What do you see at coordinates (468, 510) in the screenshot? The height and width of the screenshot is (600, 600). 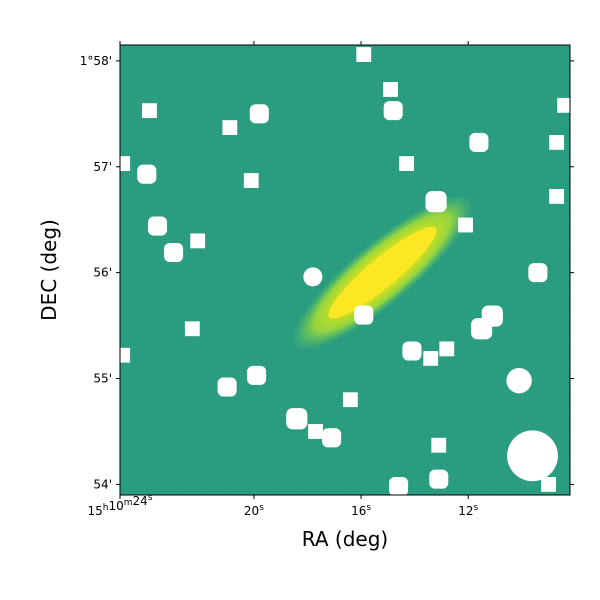 I see `x-tick-label: 12s` at bounding box center [468, 510].